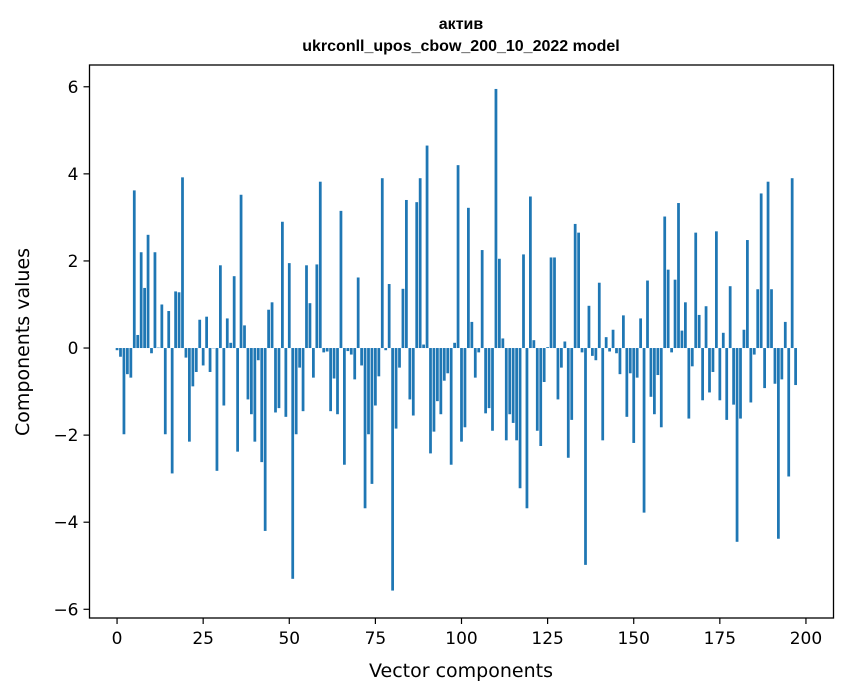 The width and height of the screenshot is (847, 696). Describe the element at coordinates (65, 436) in the screenshot. I see `y-tick-label: −2` at that location.